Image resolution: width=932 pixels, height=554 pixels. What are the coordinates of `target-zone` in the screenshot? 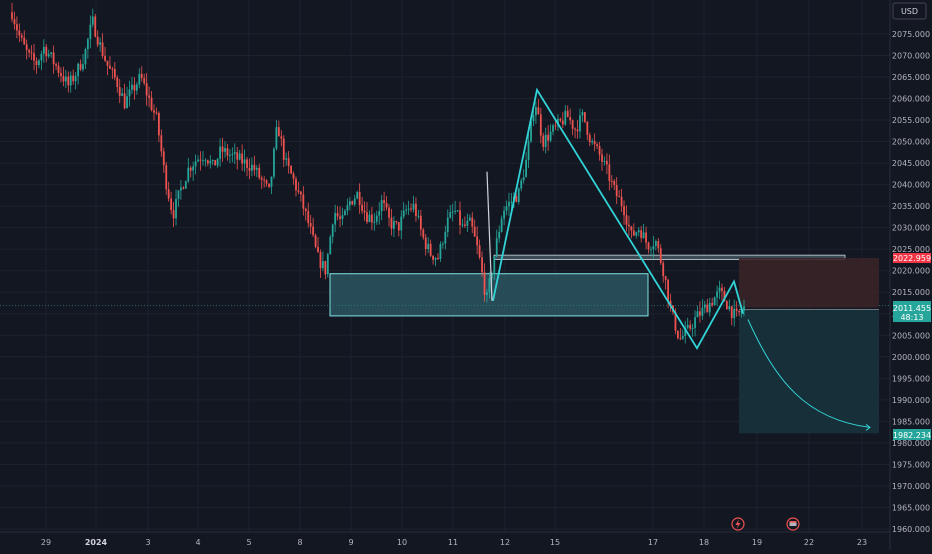 It's located at (809, 371).